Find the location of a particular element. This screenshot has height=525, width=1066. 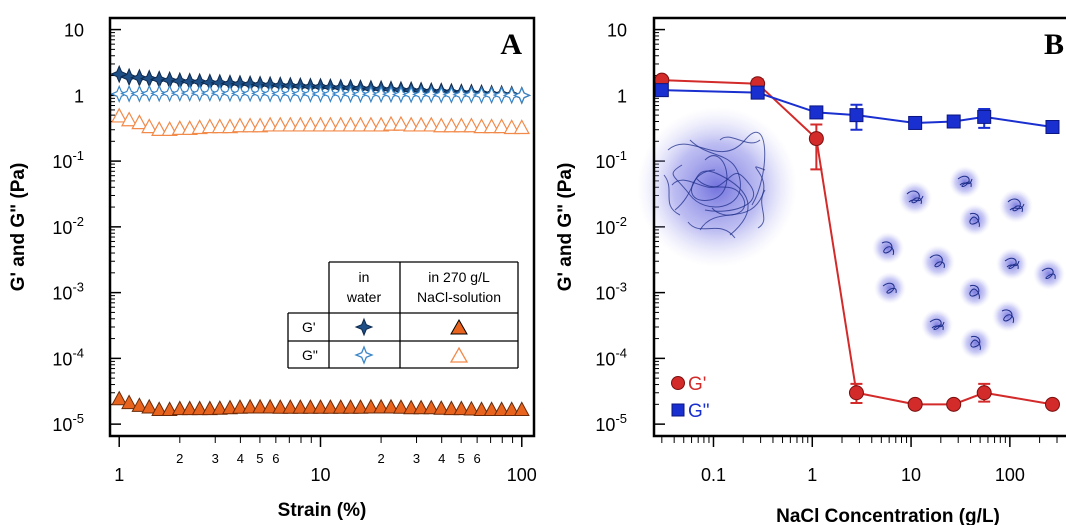

panel-b-legend: G' G" is located at coordinates (690, 398).